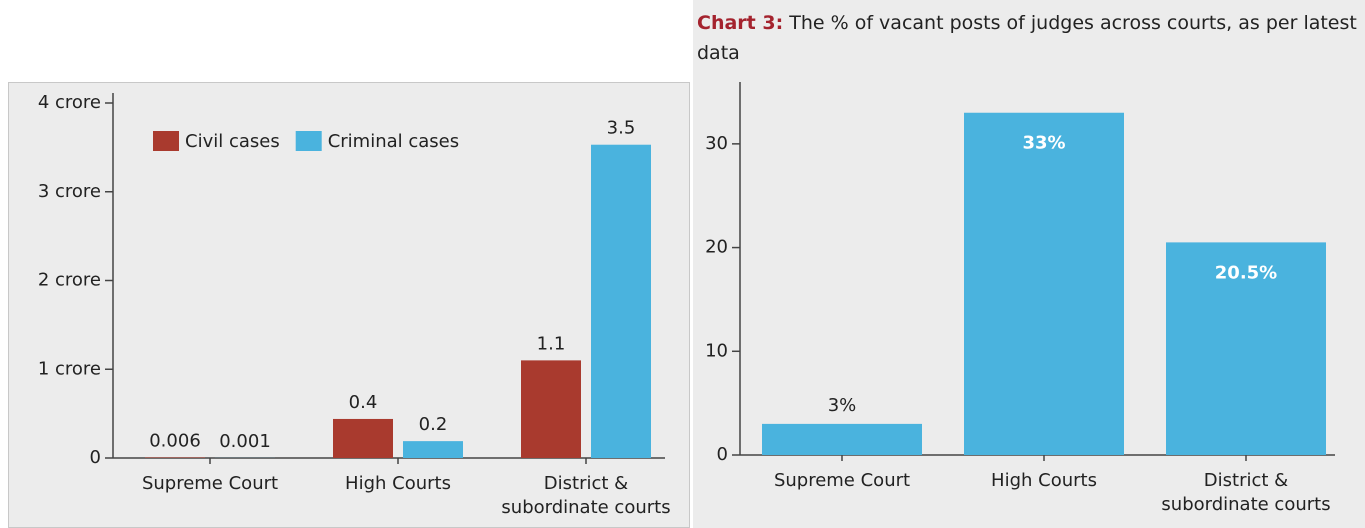  Describe the element at coordinates (232, 141) in the screenshot. I see `legend-label: Civil cases` at that location.